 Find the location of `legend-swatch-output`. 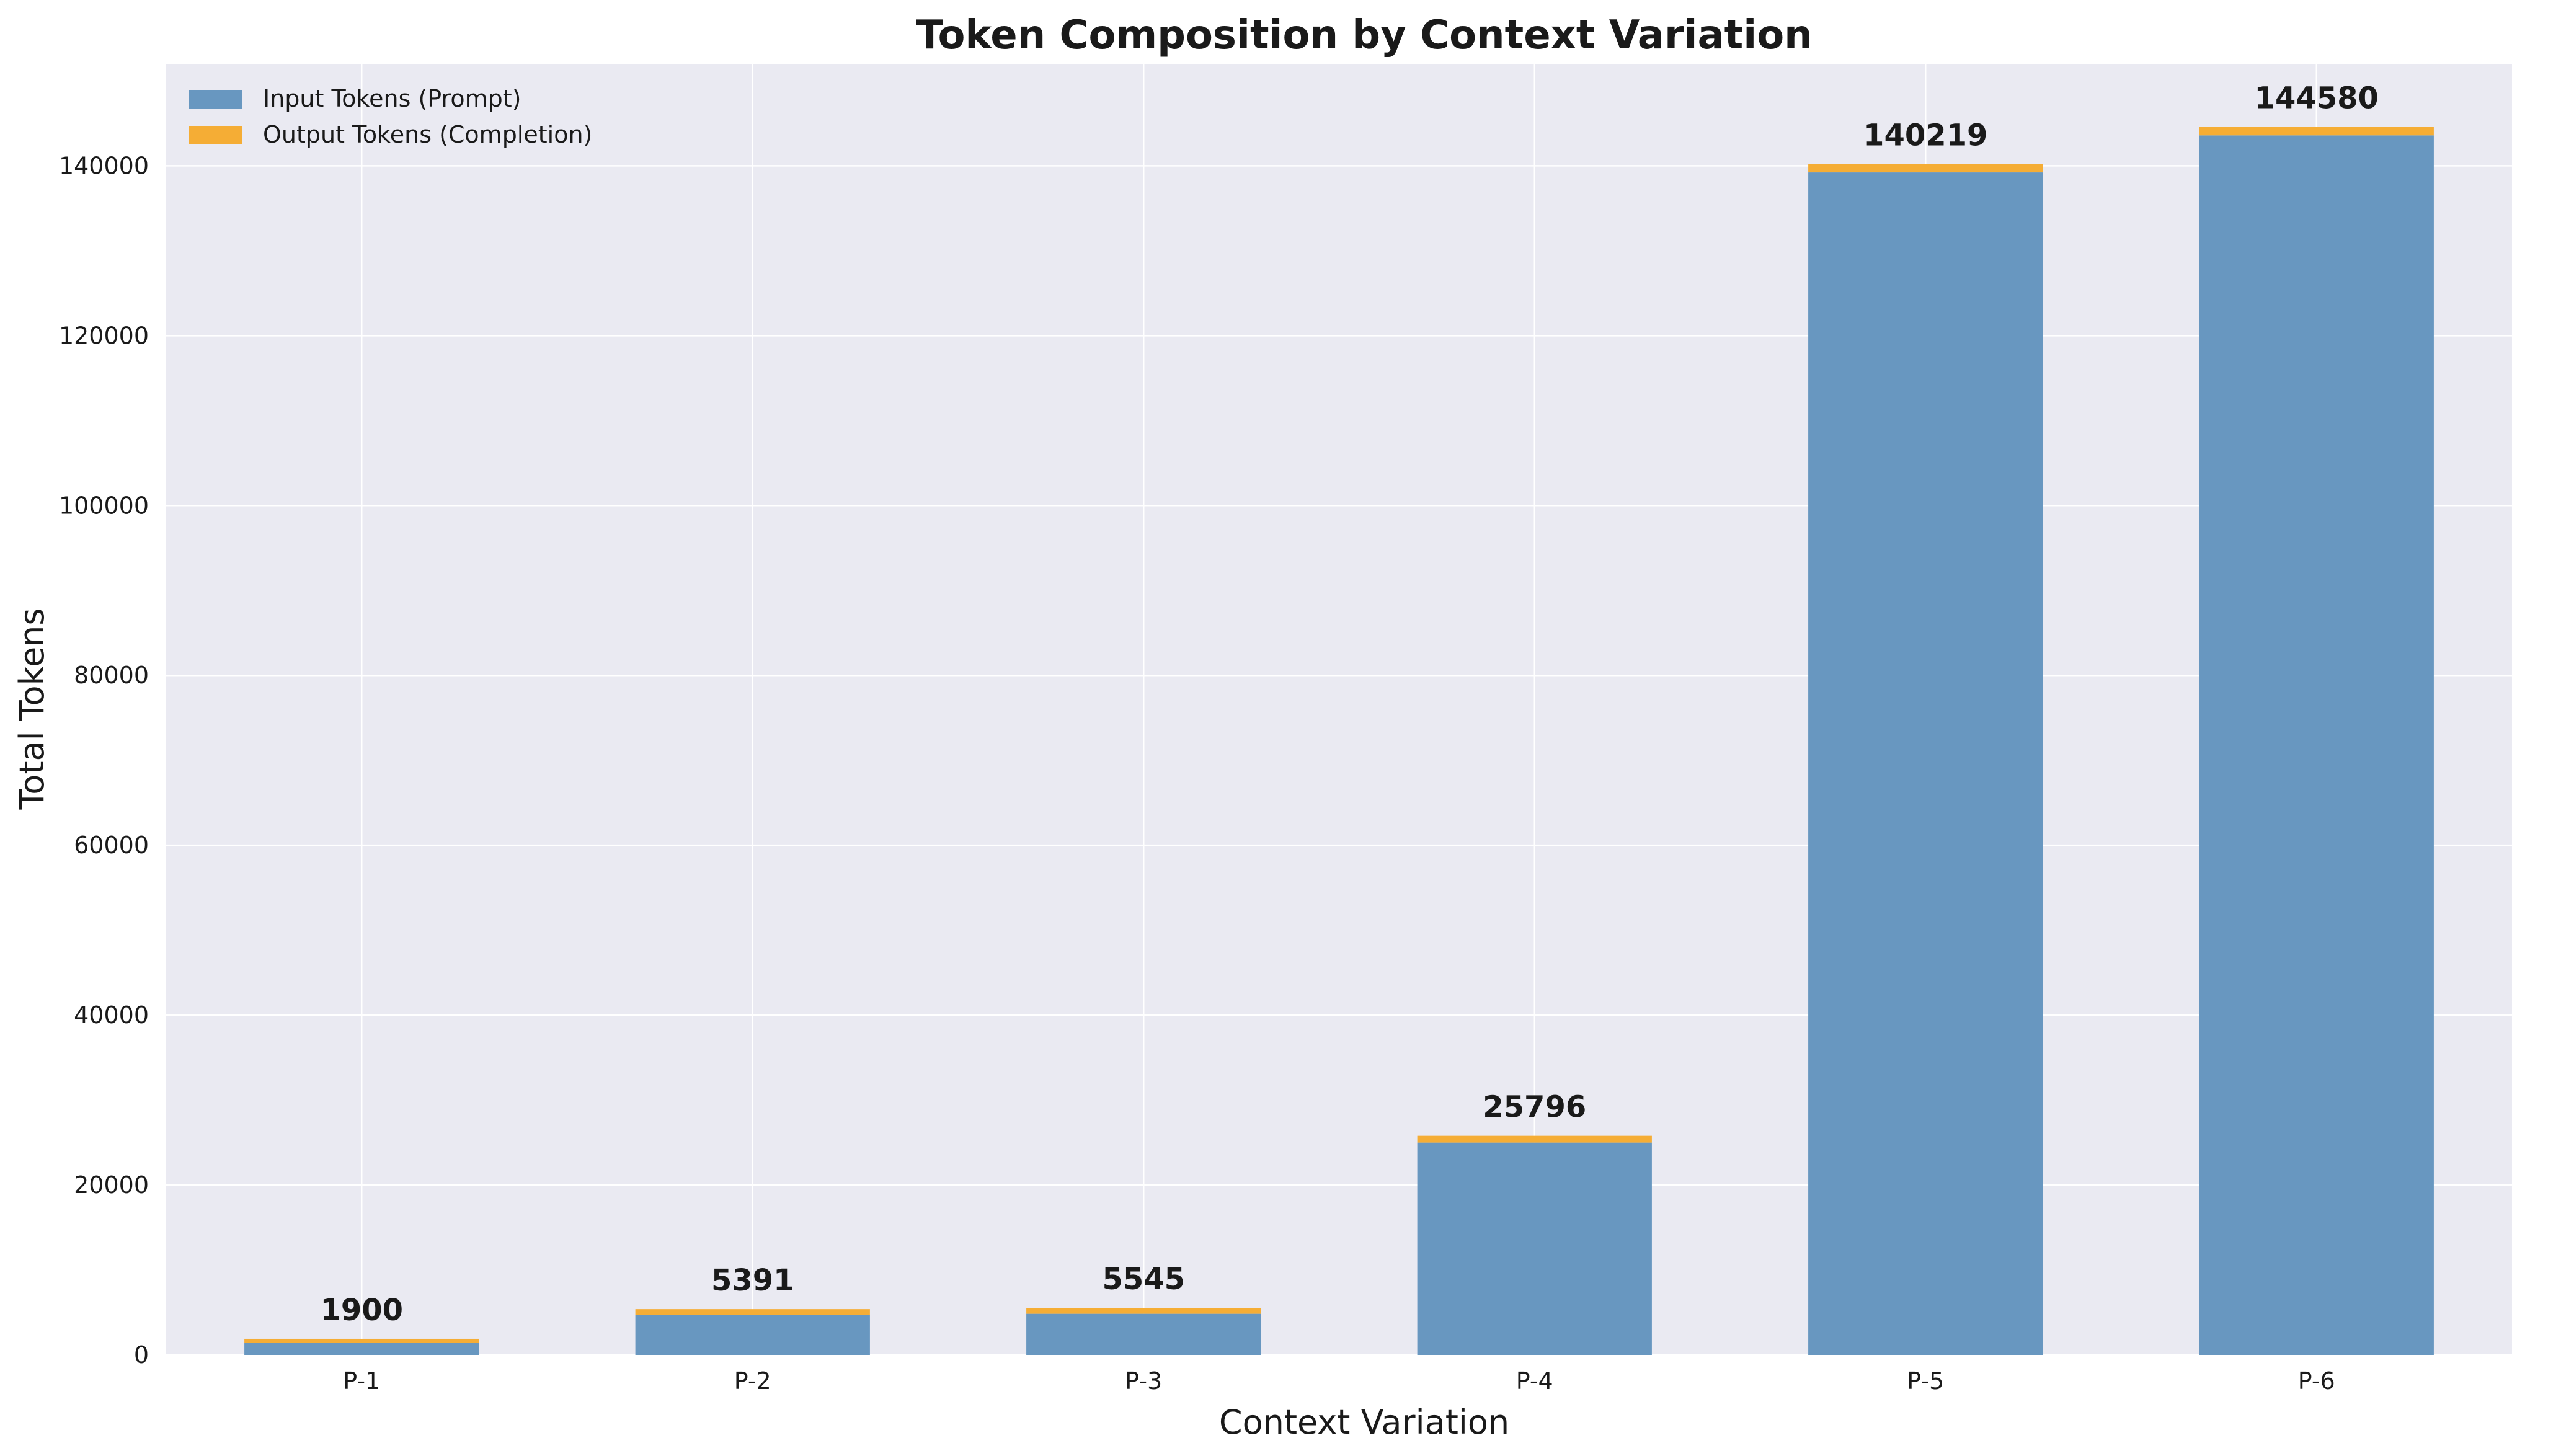

legend-swatch-output is located at coordinates (215, 135).